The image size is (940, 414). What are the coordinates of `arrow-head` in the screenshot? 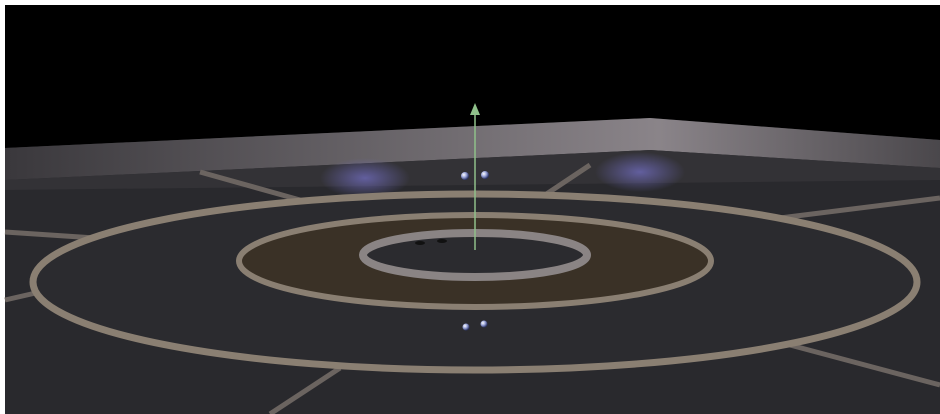 It's located at (475, 109).